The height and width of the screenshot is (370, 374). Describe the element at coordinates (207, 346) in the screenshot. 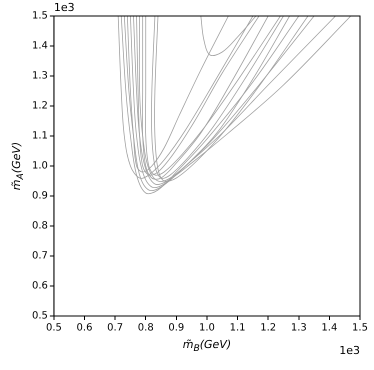

I see `x-axis-title: m̃$_{B}$(GeV)` at that location.